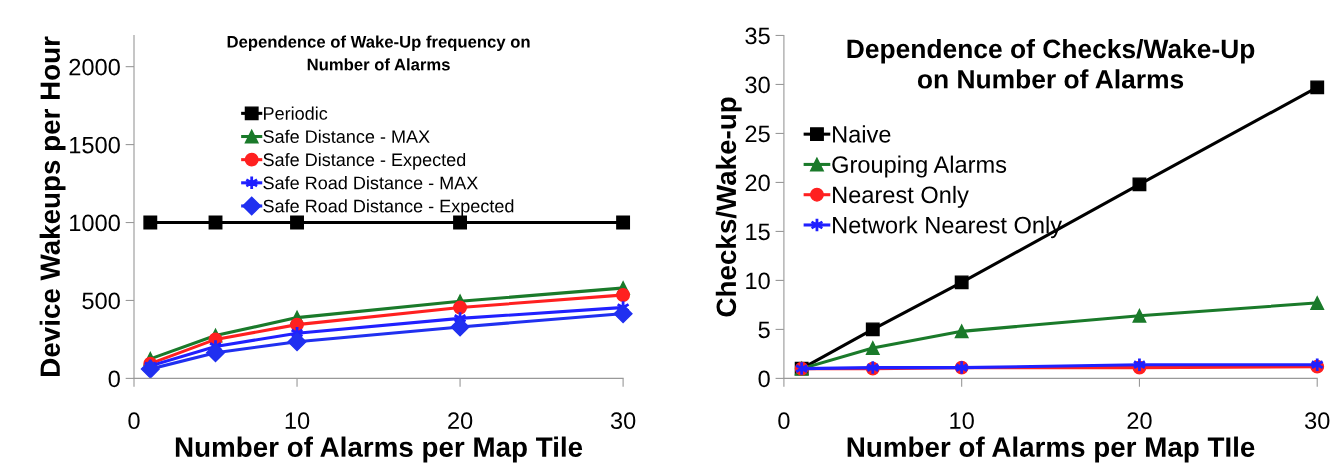 Image resolution: width=1340 pixels, height=473 pixels. I want to click on legend-label: Nearest Only, so click(901, 196).